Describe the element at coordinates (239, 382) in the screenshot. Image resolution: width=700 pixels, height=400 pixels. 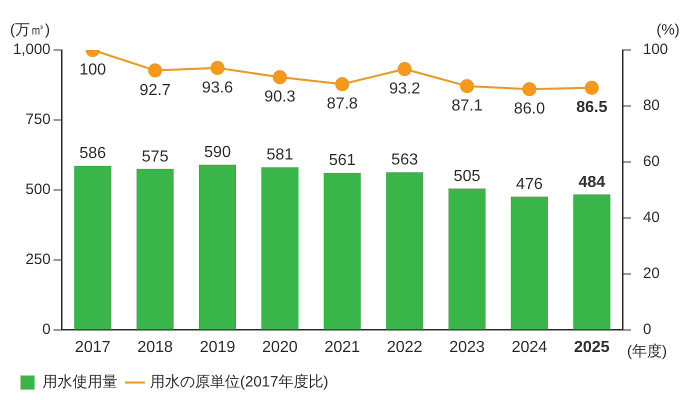
I see `legend-label: 用水の原単位(2017年度比)` at that location.